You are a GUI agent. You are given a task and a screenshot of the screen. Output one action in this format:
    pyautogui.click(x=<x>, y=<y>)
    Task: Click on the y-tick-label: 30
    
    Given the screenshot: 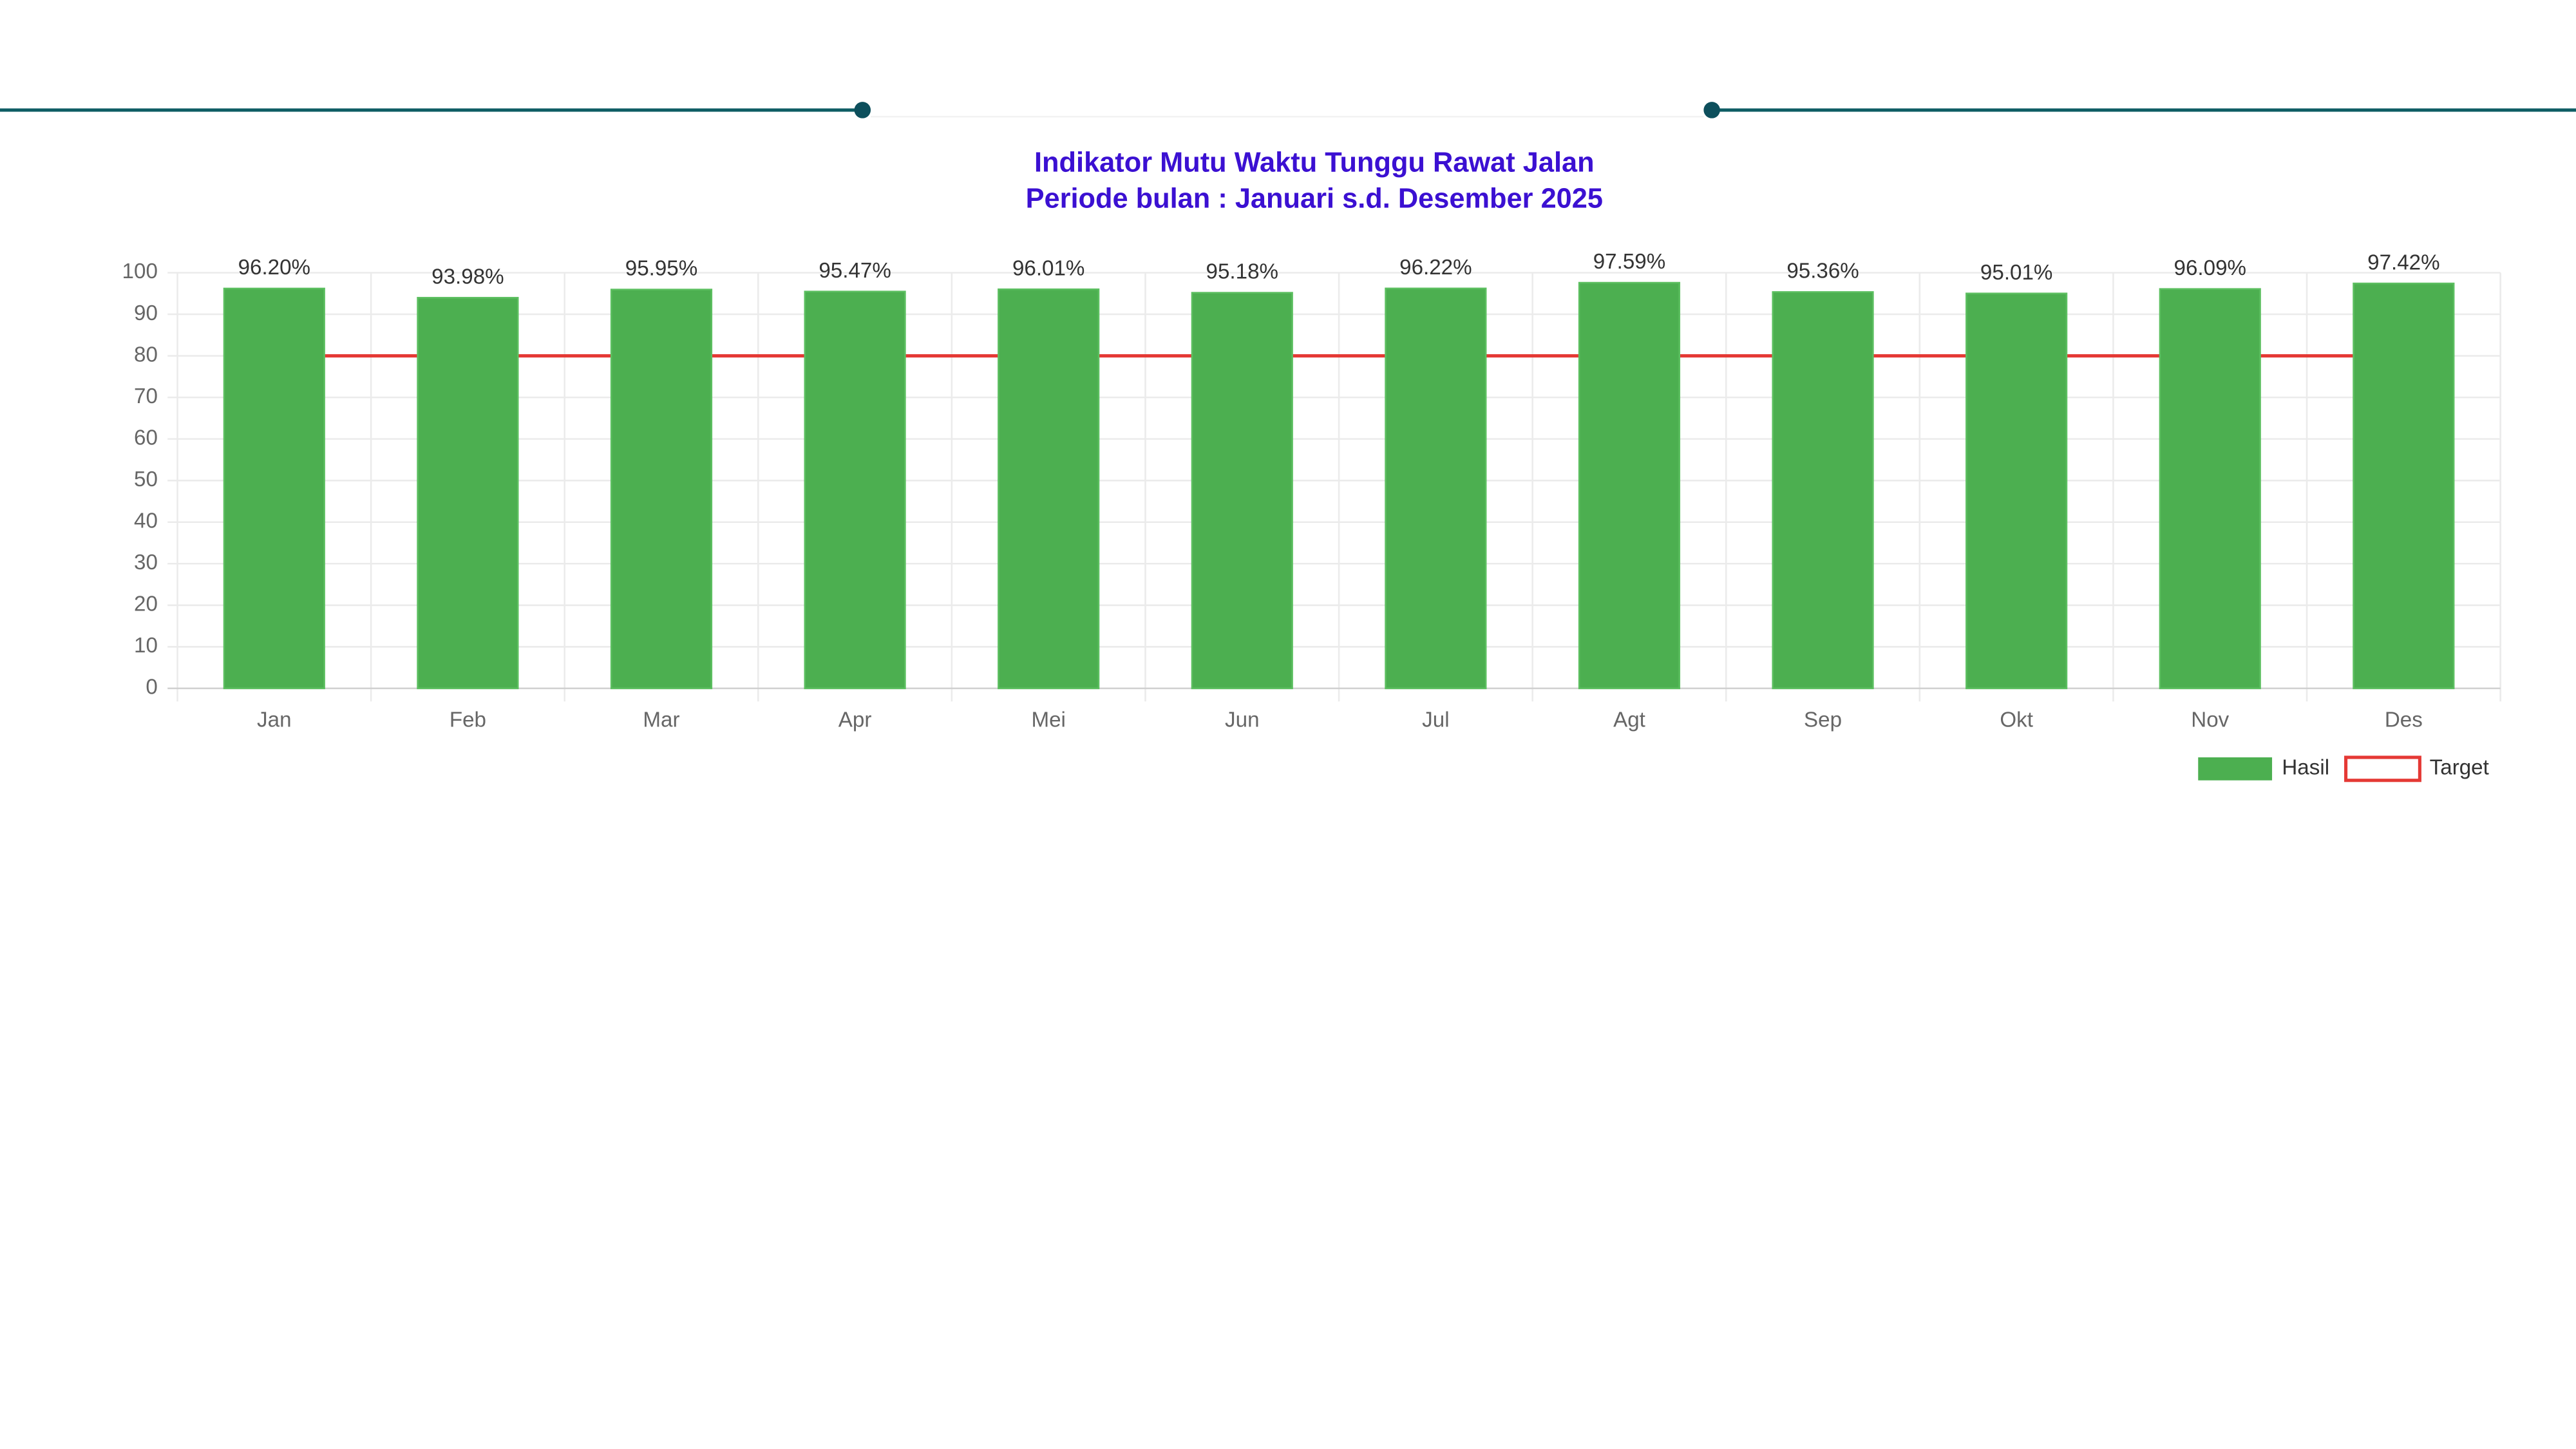 What is the action you would take?
    pyautogui.click(x=146, y=562)
    